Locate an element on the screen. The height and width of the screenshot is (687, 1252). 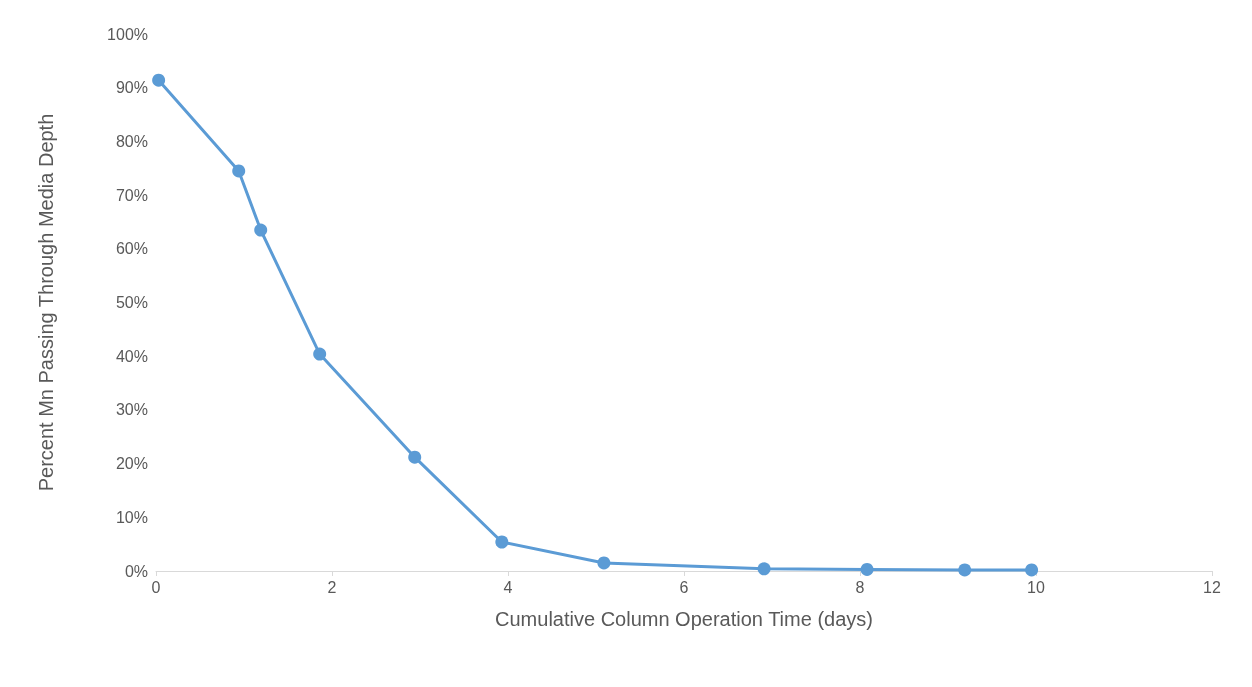
x-tick-label: 6 is located at coordinates (684, 587).